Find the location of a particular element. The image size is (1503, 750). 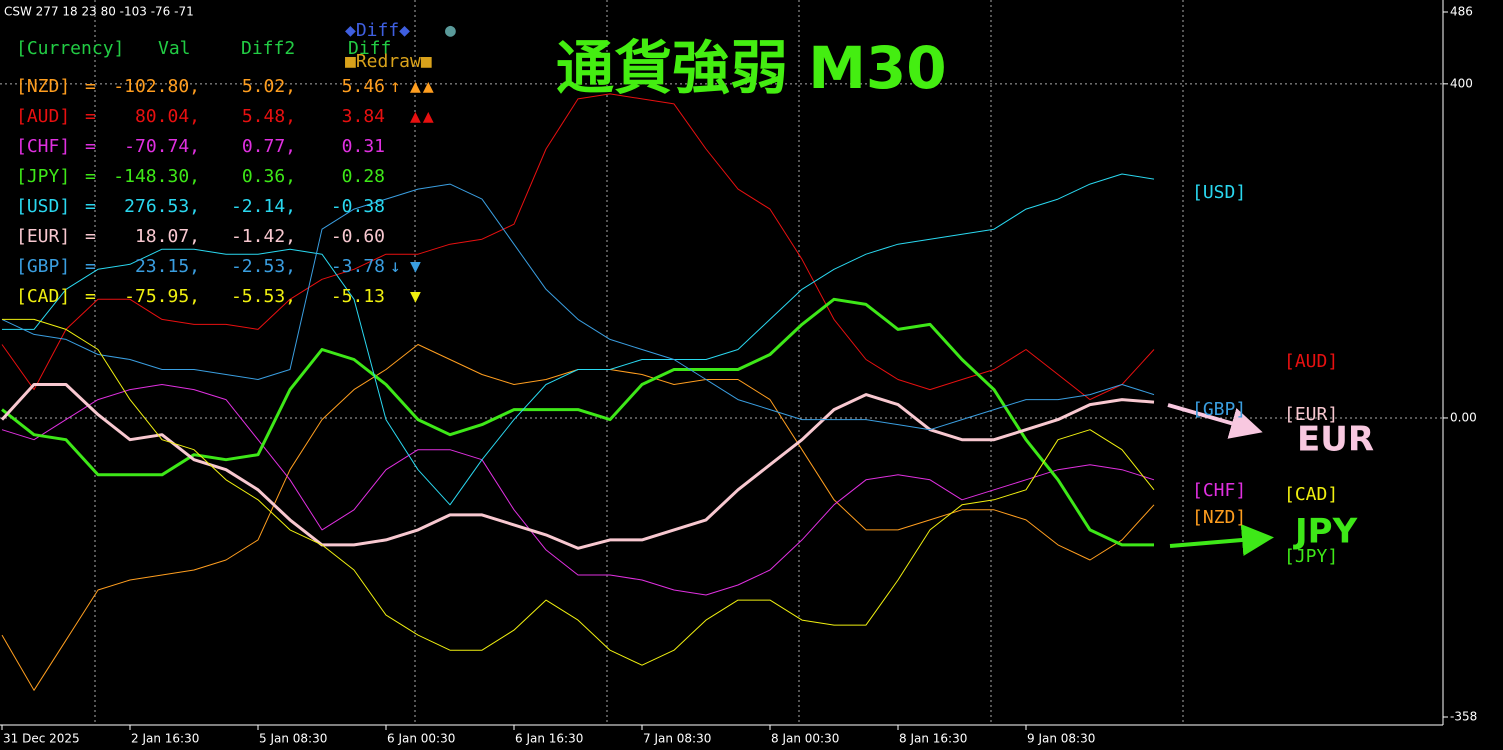

row-val: -148.30, is located at coordinates (156, 176).